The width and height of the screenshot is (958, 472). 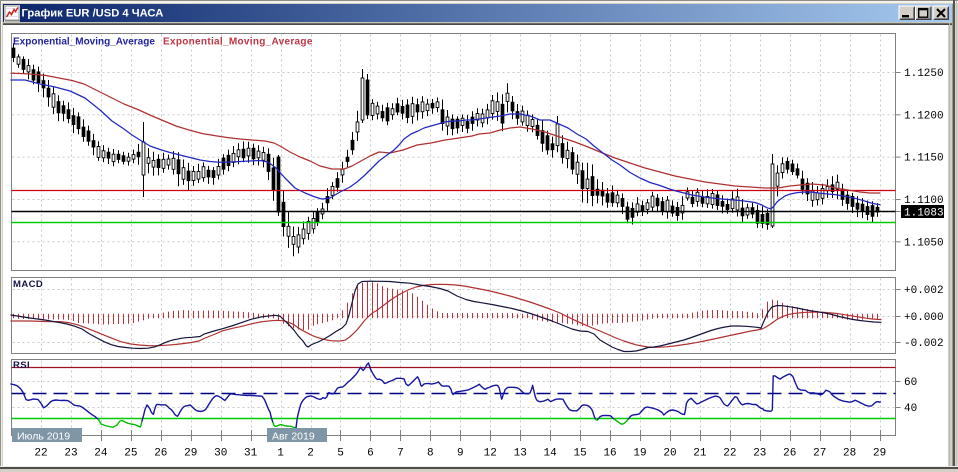 What do you see at coordinates (924, 159) in the screenshot?
I see `svg-text: 1.1150` at bounding box center [924, 159].